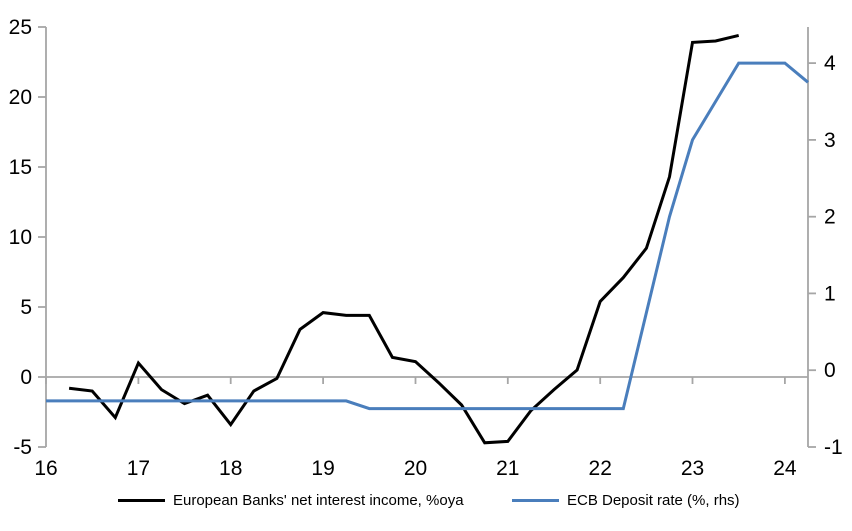  Describe the element at coordinates (20, 167) in the screenshot. I see `left-axis-tick-label: 15` at that location.